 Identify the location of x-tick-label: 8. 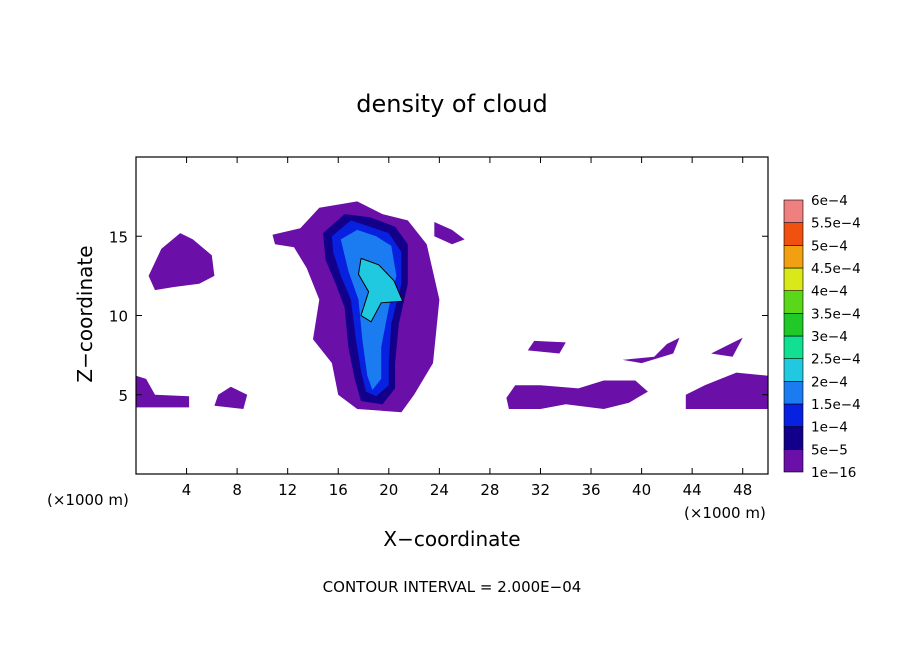
(237, 490).